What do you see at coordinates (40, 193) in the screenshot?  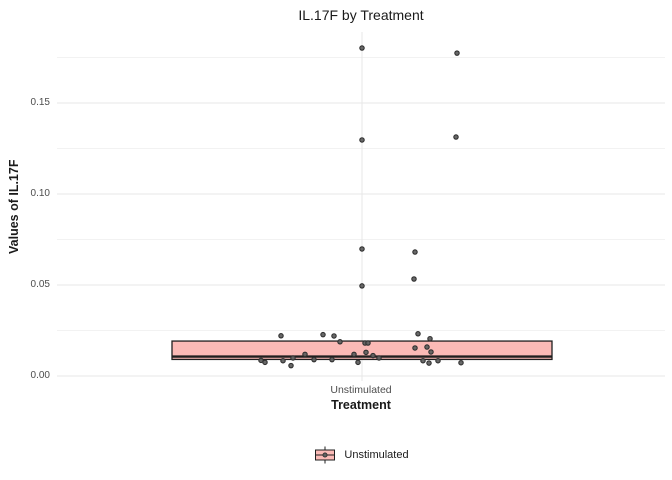 I see `y-tick-label: 0.10` at bounding box center [40, 193].